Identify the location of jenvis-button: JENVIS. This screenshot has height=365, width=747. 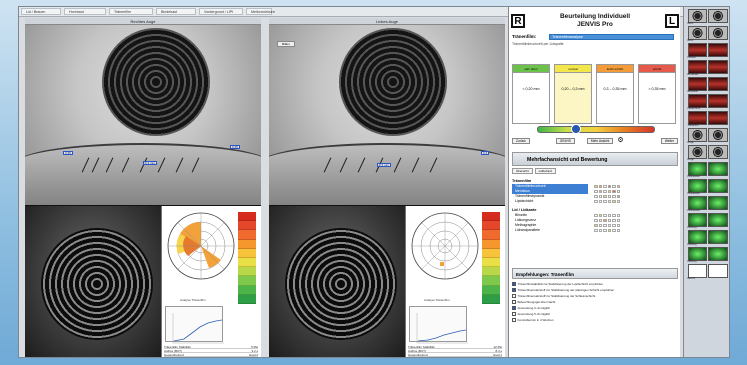
(565, 140).